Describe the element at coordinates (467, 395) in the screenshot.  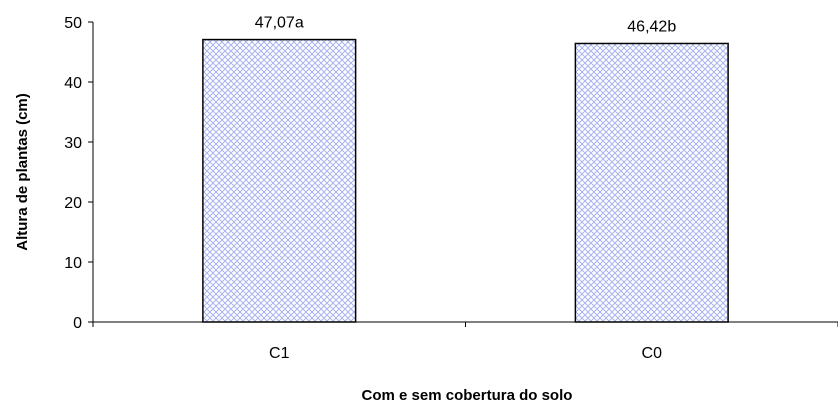
I see `x-axis-title: Com e sem cobertura do solo` at that location.